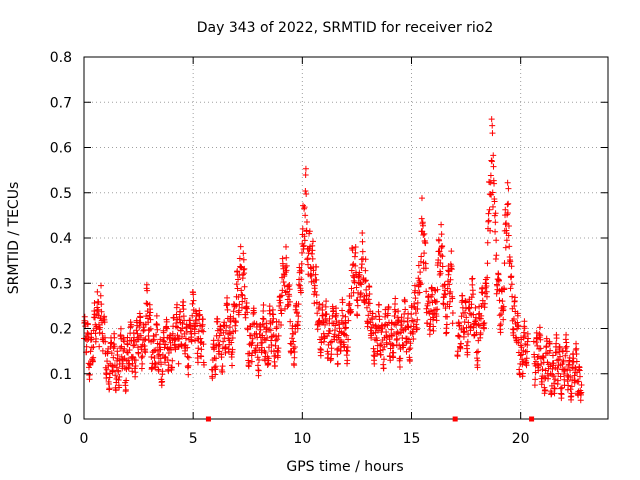 This screenshot has width=640, height=480. I want to click on x-tick-label: 10, so click(302, 439).